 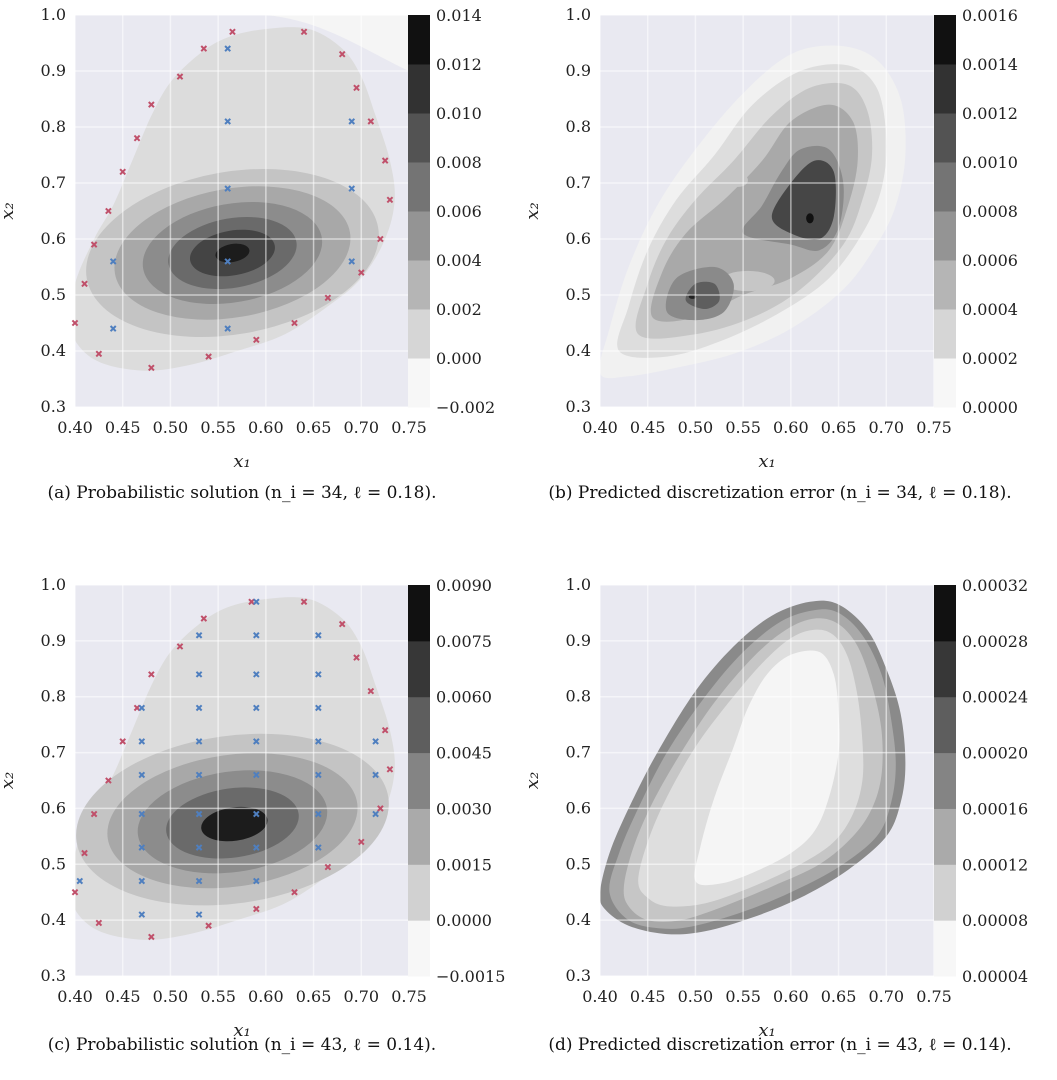 What do you see at coordinates (459, 64) in the screenshot?
I see `colorbar-tick-label: 0.012` at bounding box center [459, 64].